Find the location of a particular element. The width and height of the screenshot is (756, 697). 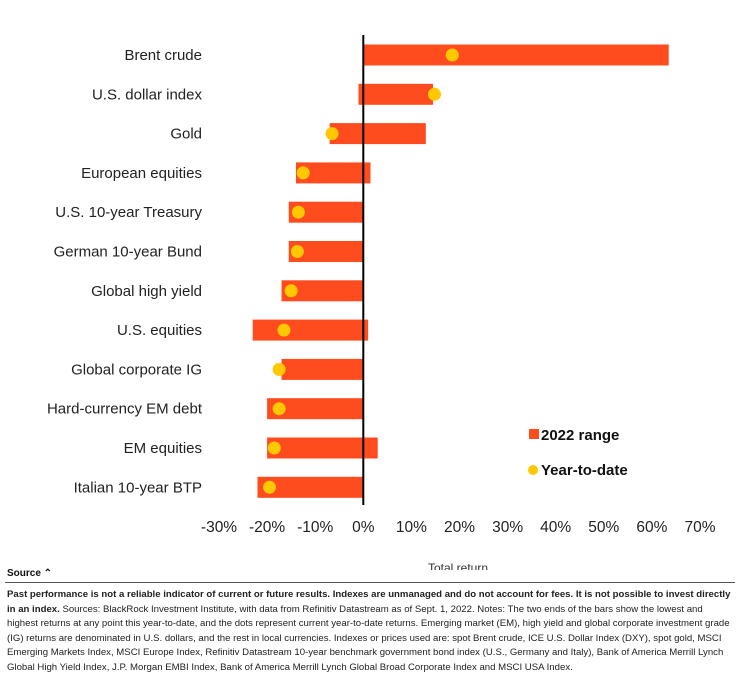

category-label: Hard-currency EM debt is located at coordinates (125, 409).